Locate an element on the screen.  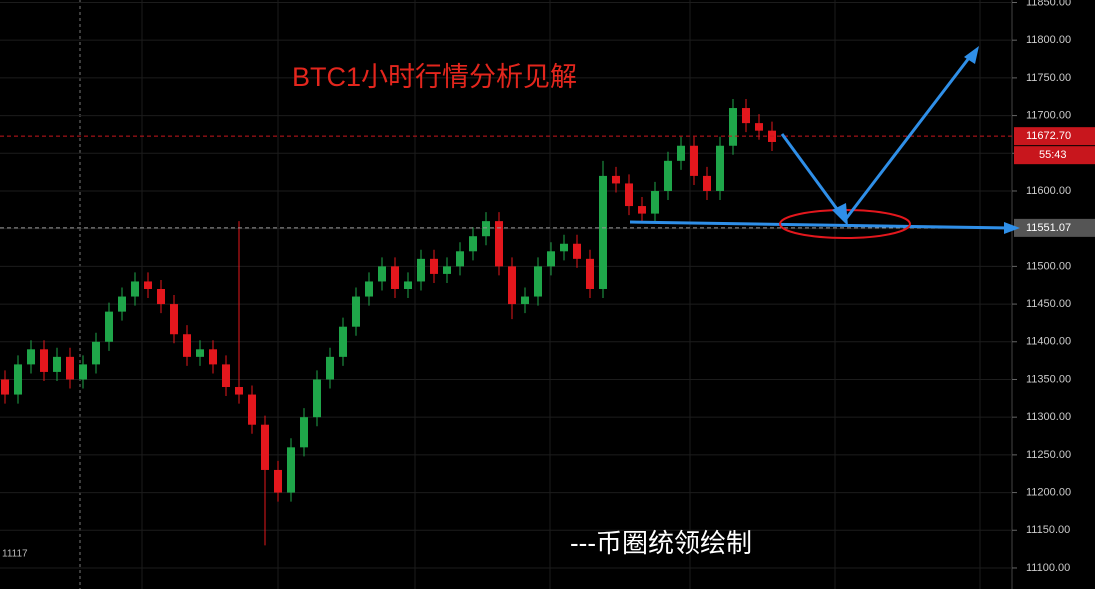
y-tick-label: 11250.00 is located at coordinates (1048, 455).